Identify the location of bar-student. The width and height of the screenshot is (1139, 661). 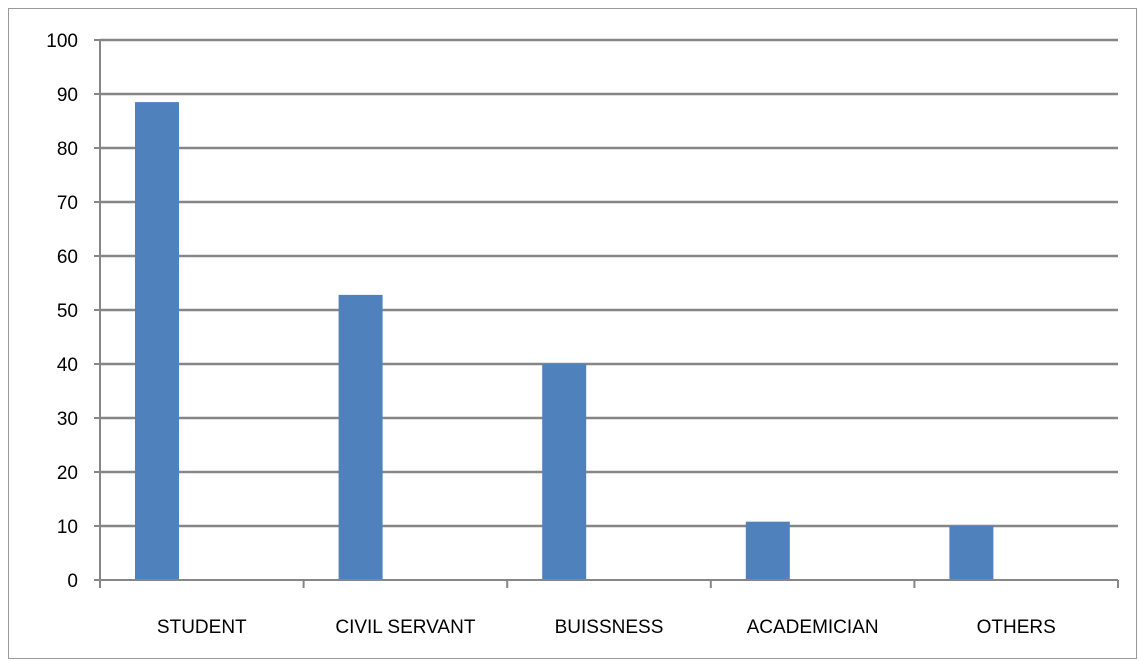
(157, 341).